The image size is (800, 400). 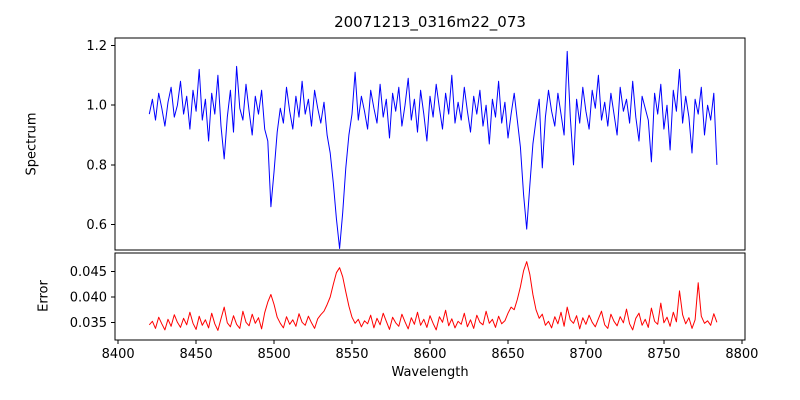 What do you see at coordinates (118, 354) in the screenshot?
I see `x-tick-label: 8400` at bounding box center [118, 354].